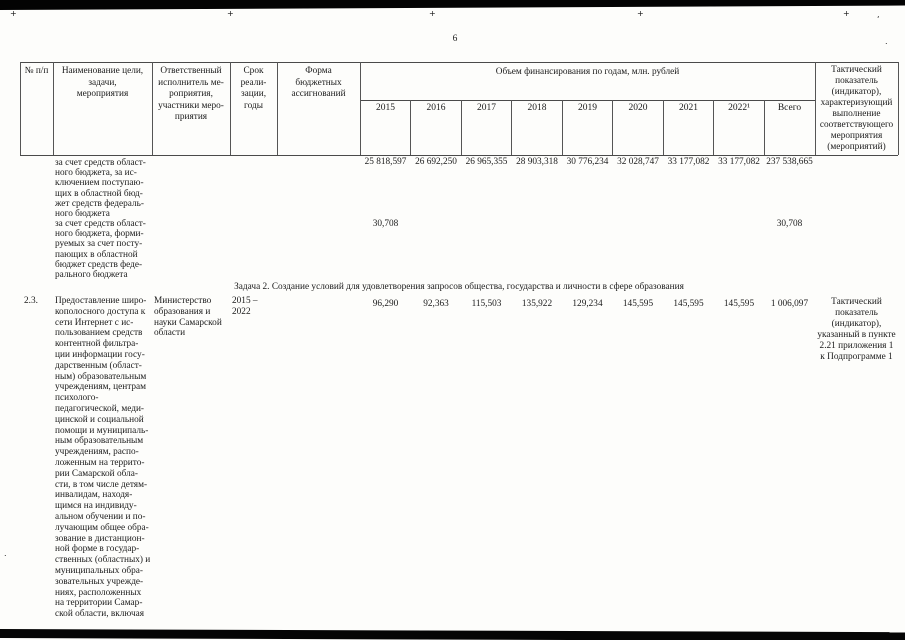  What do you see at coordinates (486, 108) in the screenshot?
I see `header-year-2017: 2017` at bounding box center [486, 108].